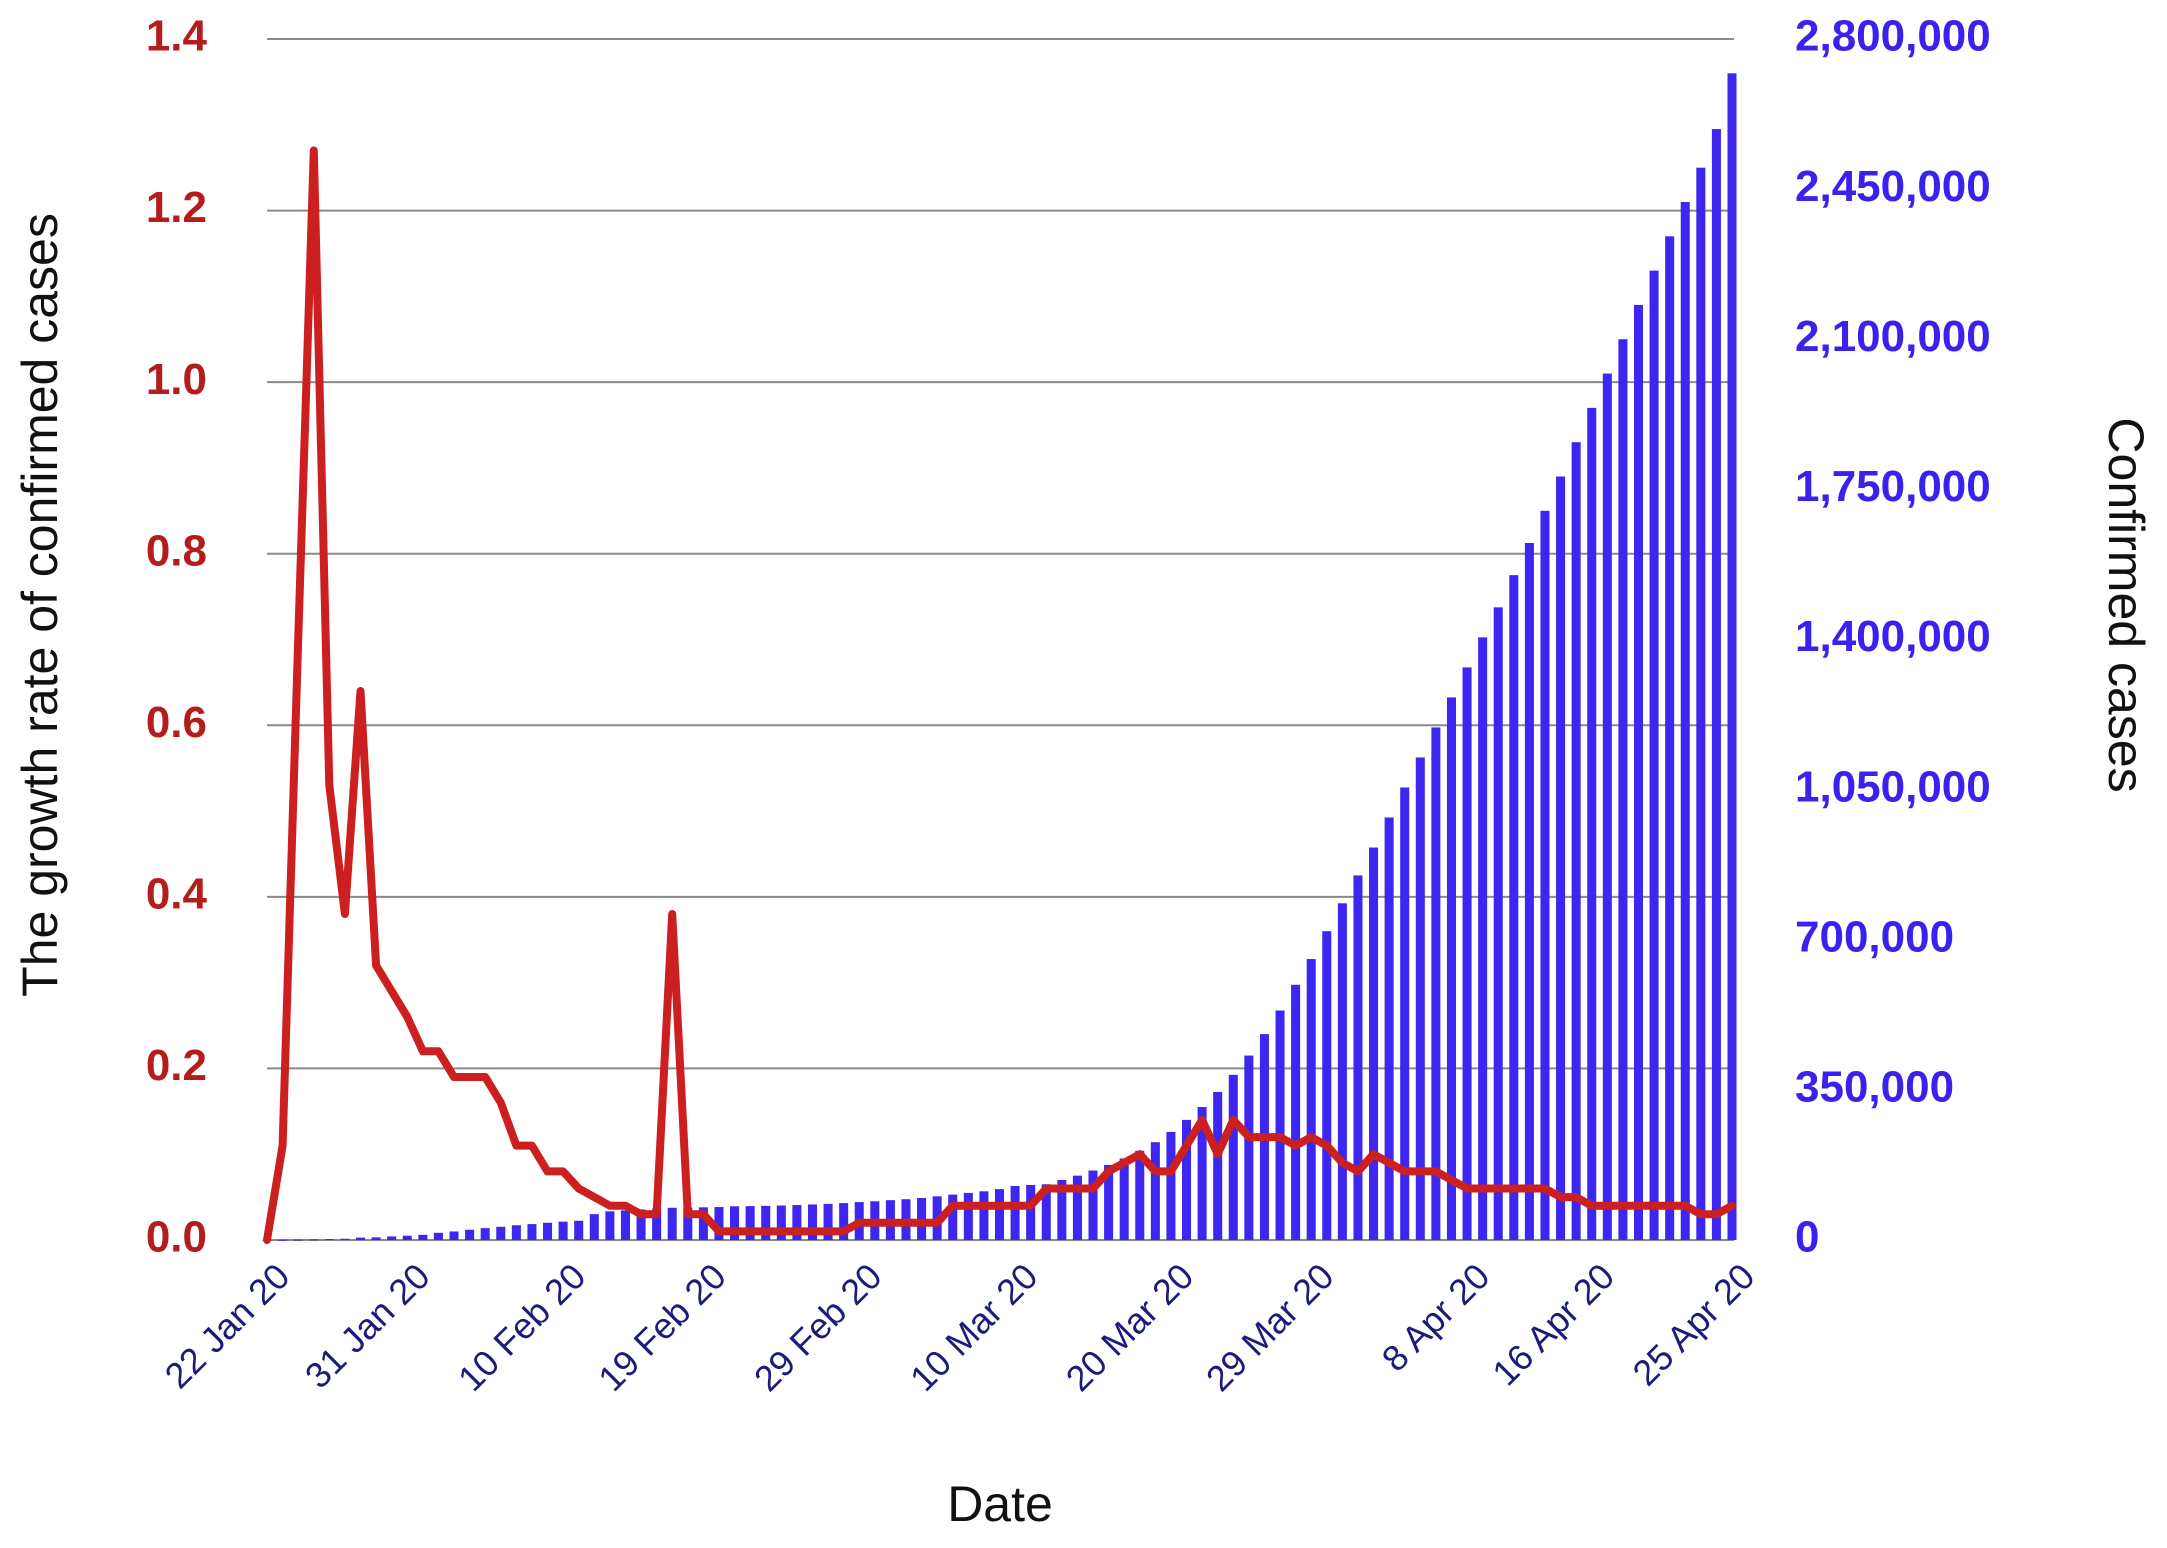  What do you see at coordinates (974, 1327) in the screenshot?
I see `x-tick-label: 10 Mar 20` at bounding box center [974, 1327].